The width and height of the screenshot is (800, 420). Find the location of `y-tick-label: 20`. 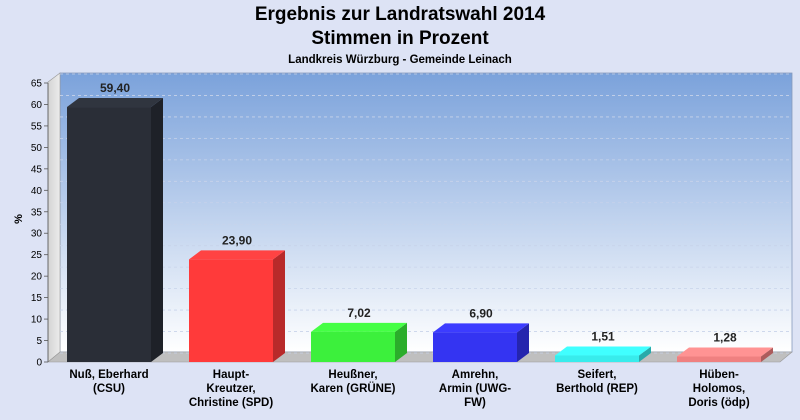

y-tick-label: 20 is located at coordinates (37, 277).